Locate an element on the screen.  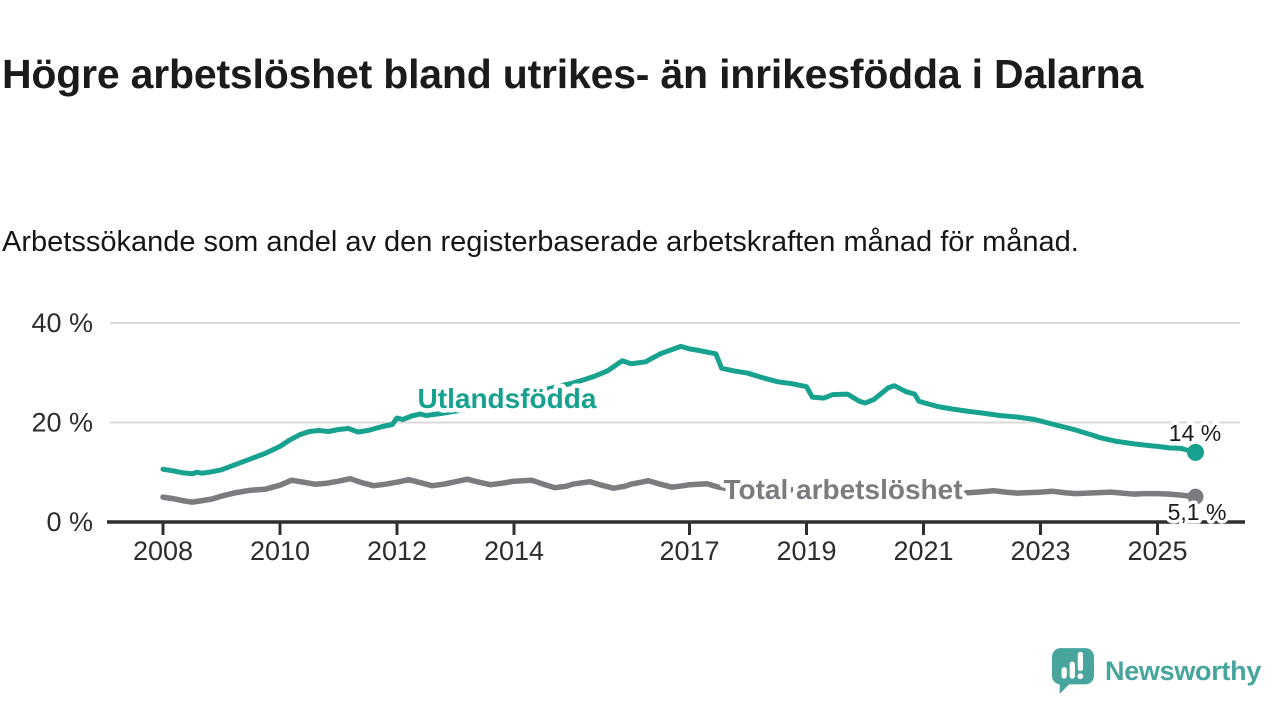
x-axis-label-2008: 2008 is located at coordinates (163, 551).